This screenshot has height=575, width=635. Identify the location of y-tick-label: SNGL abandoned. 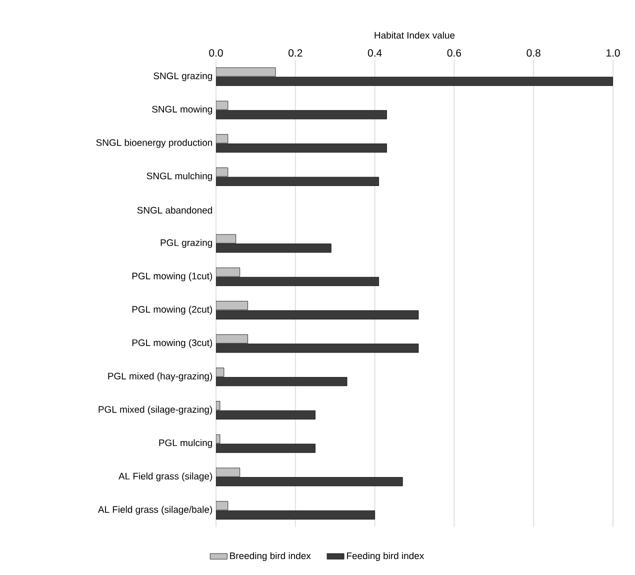
(174, 210).